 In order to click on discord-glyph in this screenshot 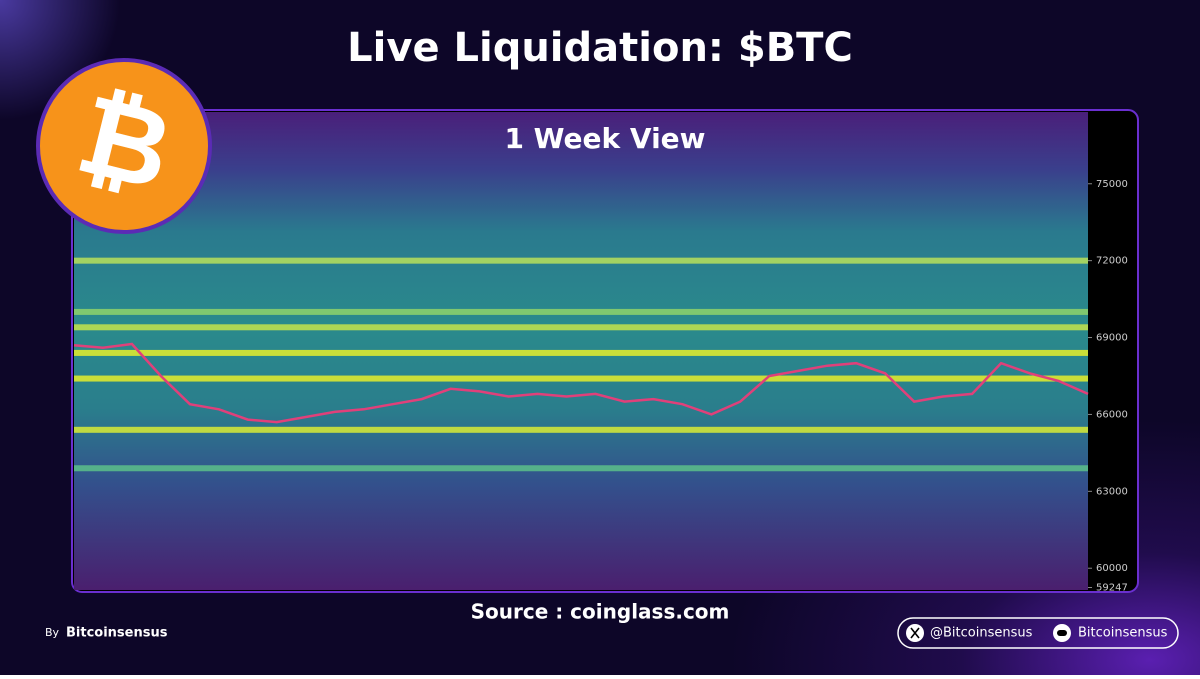, I will do `click(1062, 633)`.